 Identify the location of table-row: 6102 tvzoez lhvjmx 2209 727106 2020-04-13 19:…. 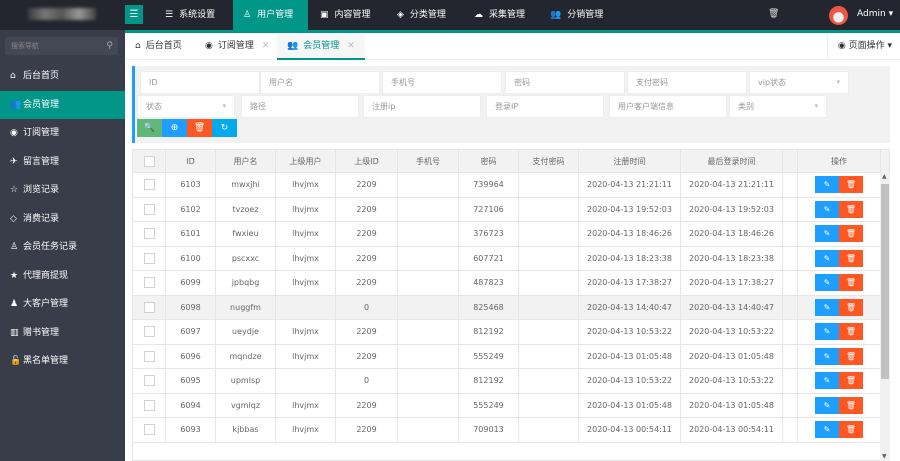
(511, 209).